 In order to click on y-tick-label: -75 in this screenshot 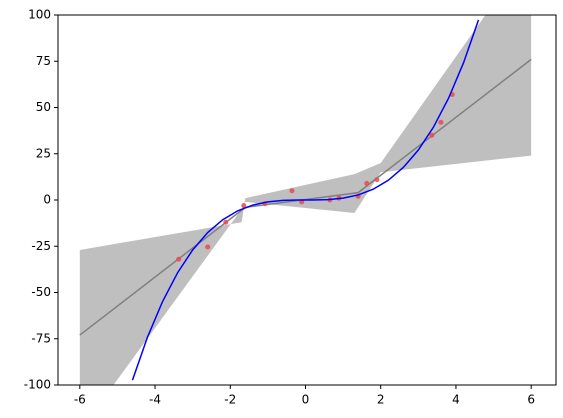, I will do `click(41, 338)`.